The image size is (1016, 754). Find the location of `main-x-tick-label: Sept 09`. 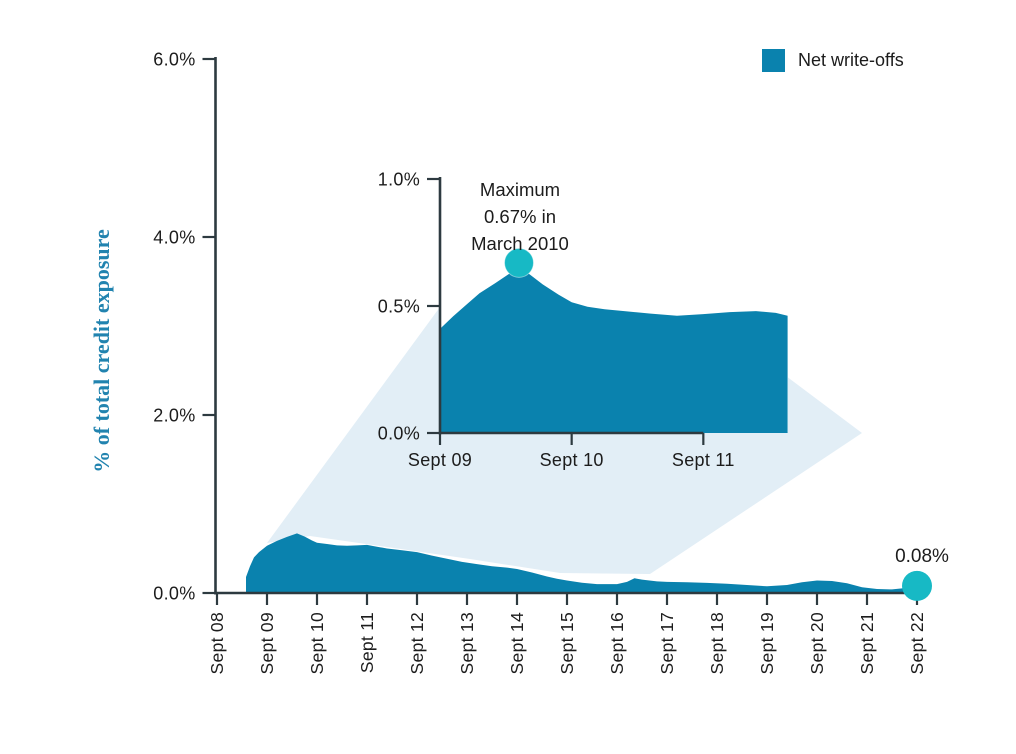

main-x-tick-label: Sept 09 is located at coordinates (267, 643).